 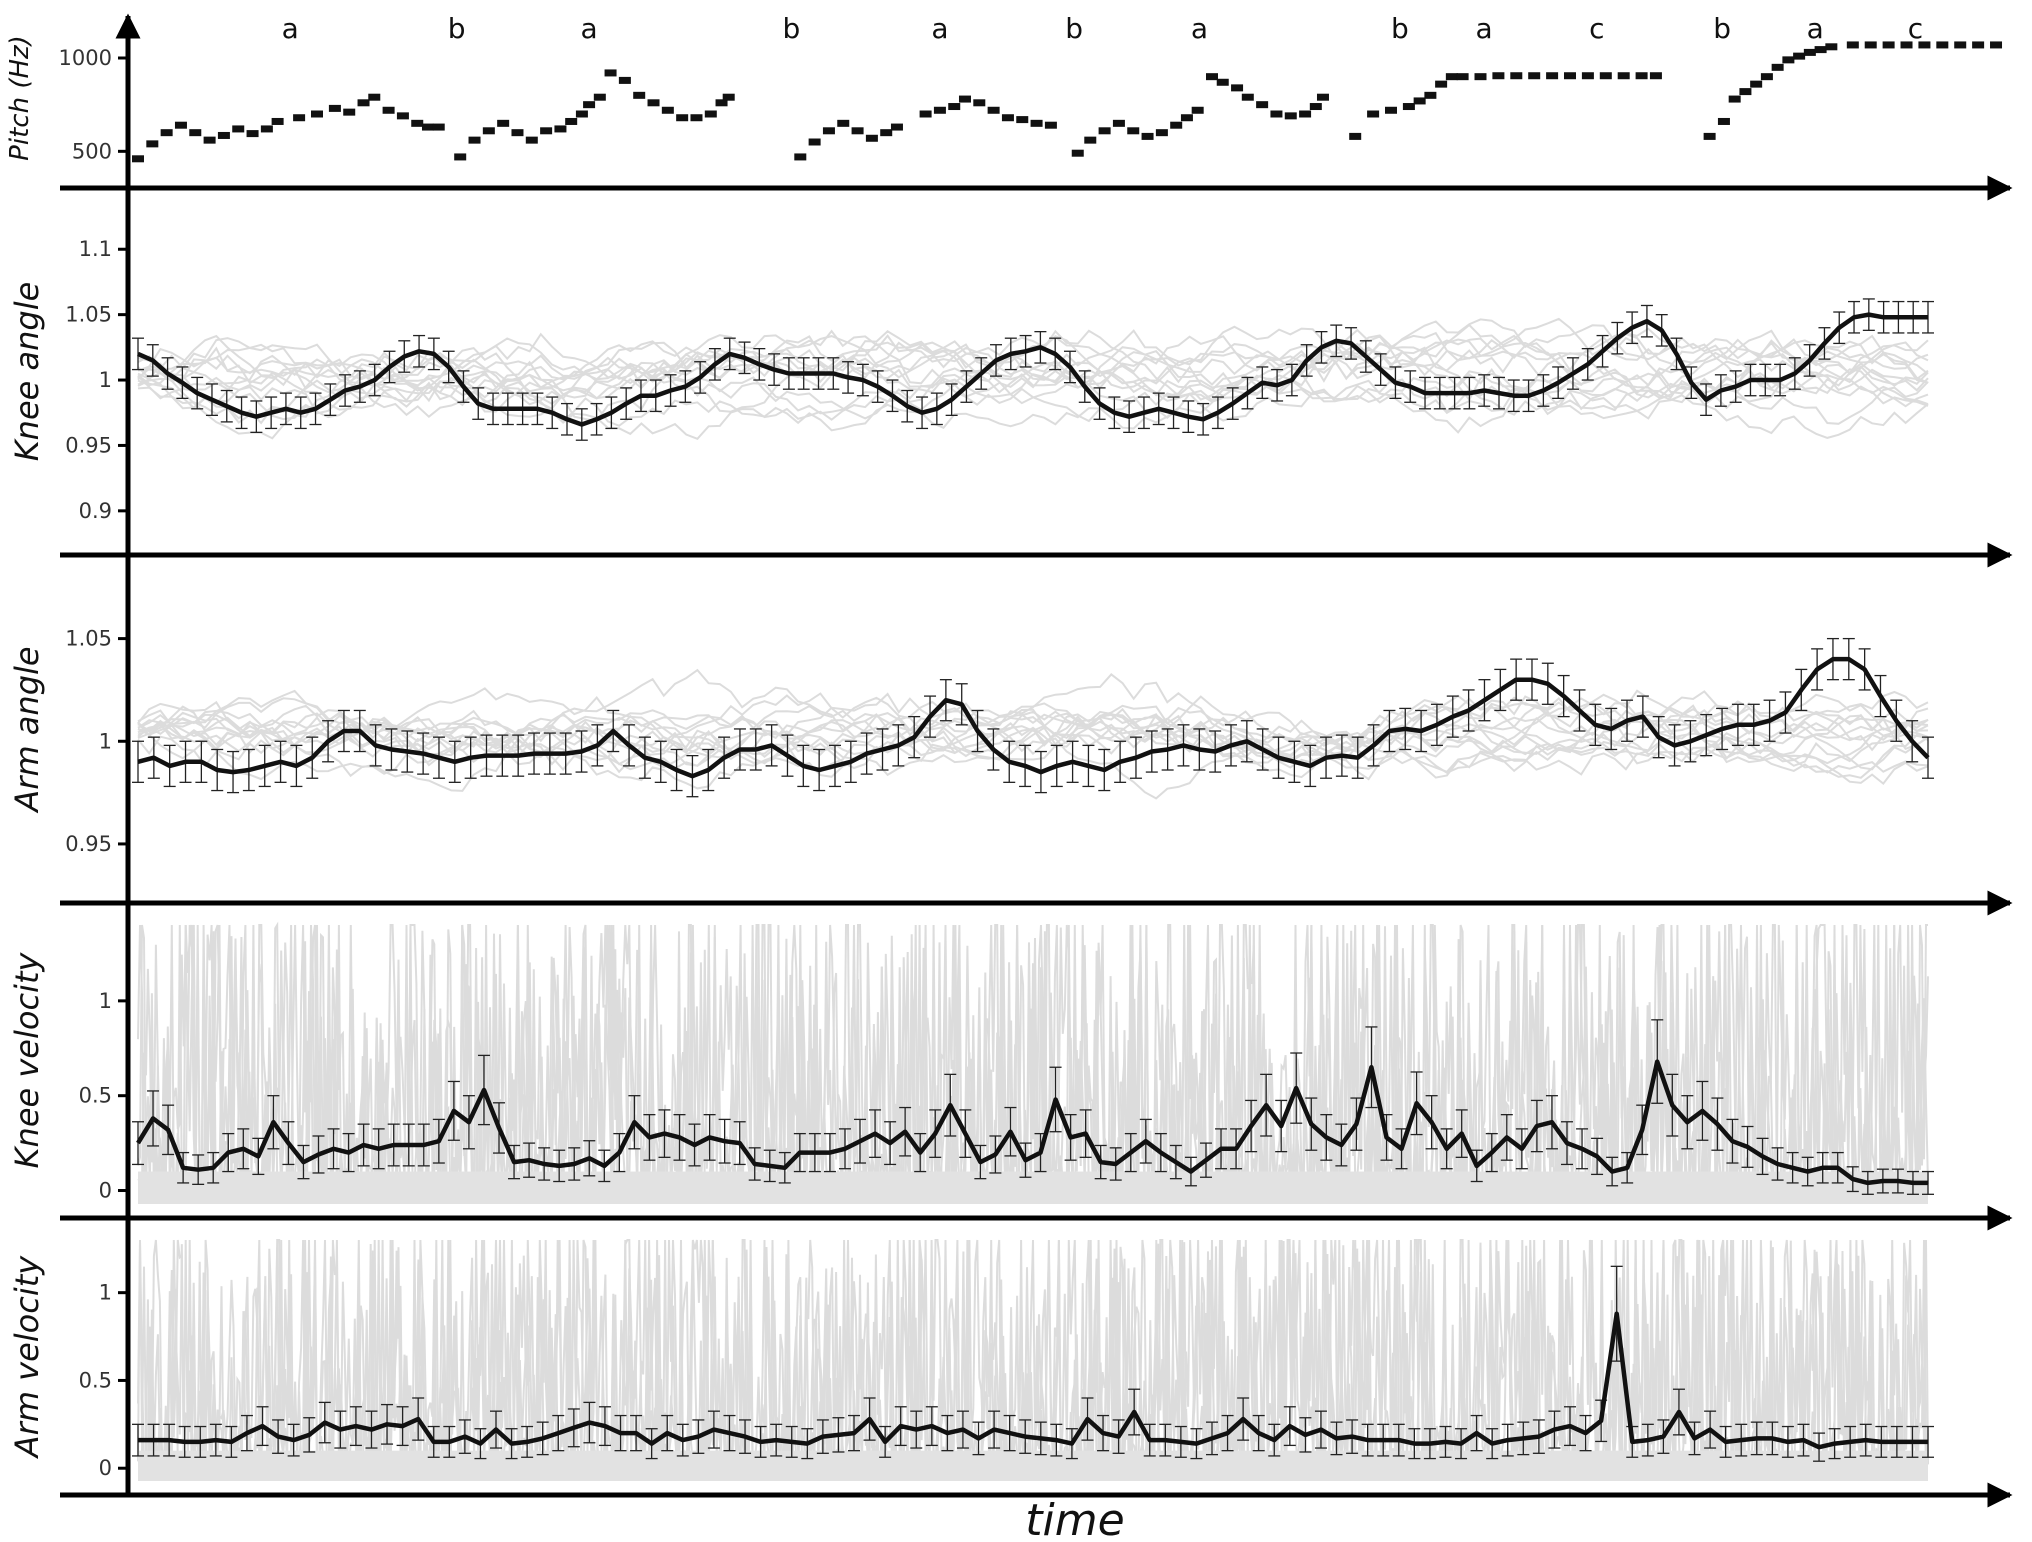 I want to click on y-tick-label: 0, so click(x=105, y=1468).